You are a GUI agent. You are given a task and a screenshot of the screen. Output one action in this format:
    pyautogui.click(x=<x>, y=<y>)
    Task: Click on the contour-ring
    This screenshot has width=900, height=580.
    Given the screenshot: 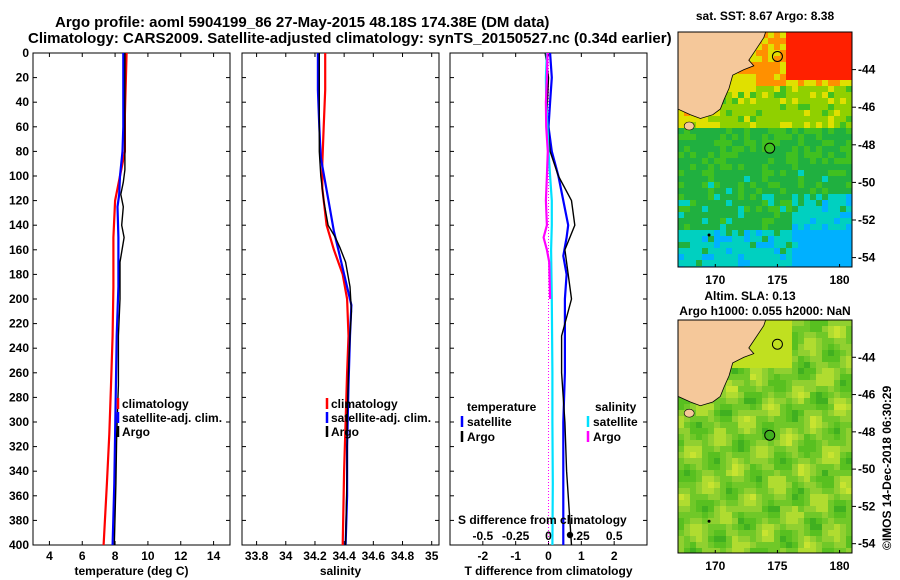 What is the action you would take?
    pyautogui.click(x=777, y=56)
    